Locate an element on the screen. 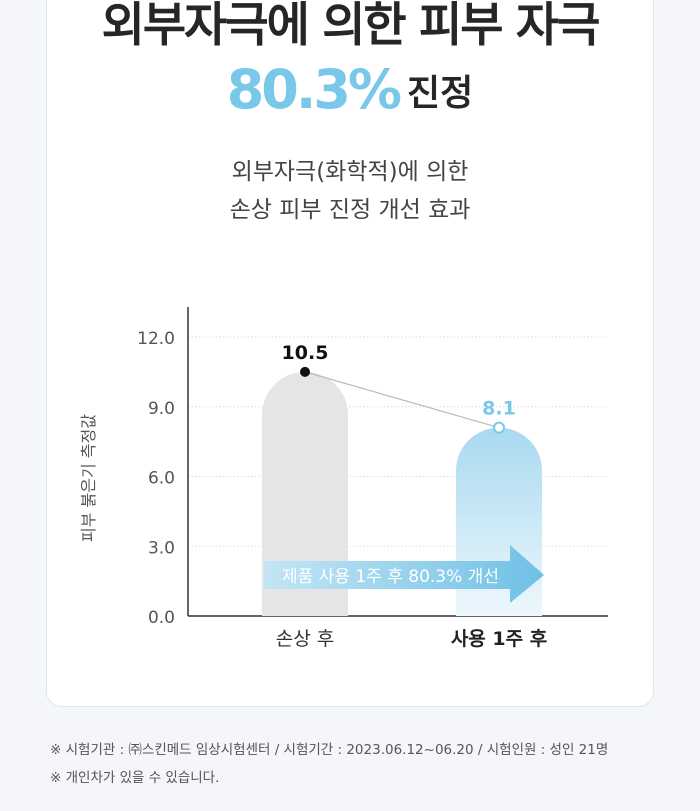 Image resolution: width=700 pixels, height=811 pixels. description: 외부자극(화학적)에 의한 손상 피부 진정 개선 효과 is located at coordinates (350, 191).